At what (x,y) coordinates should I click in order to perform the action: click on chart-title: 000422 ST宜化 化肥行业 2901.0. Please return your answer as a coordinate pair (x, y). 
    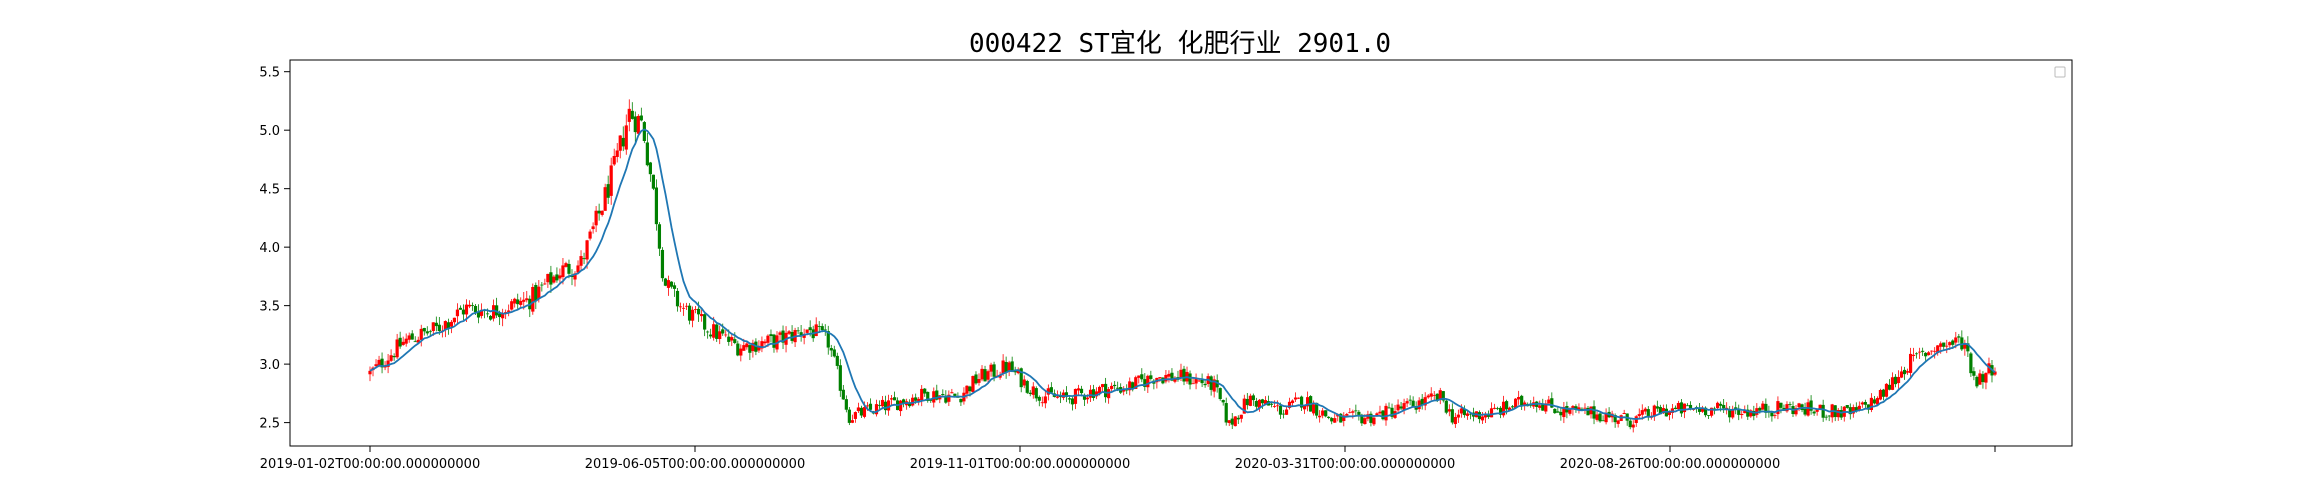
    Looking at the image, I should click on (1180, 44).